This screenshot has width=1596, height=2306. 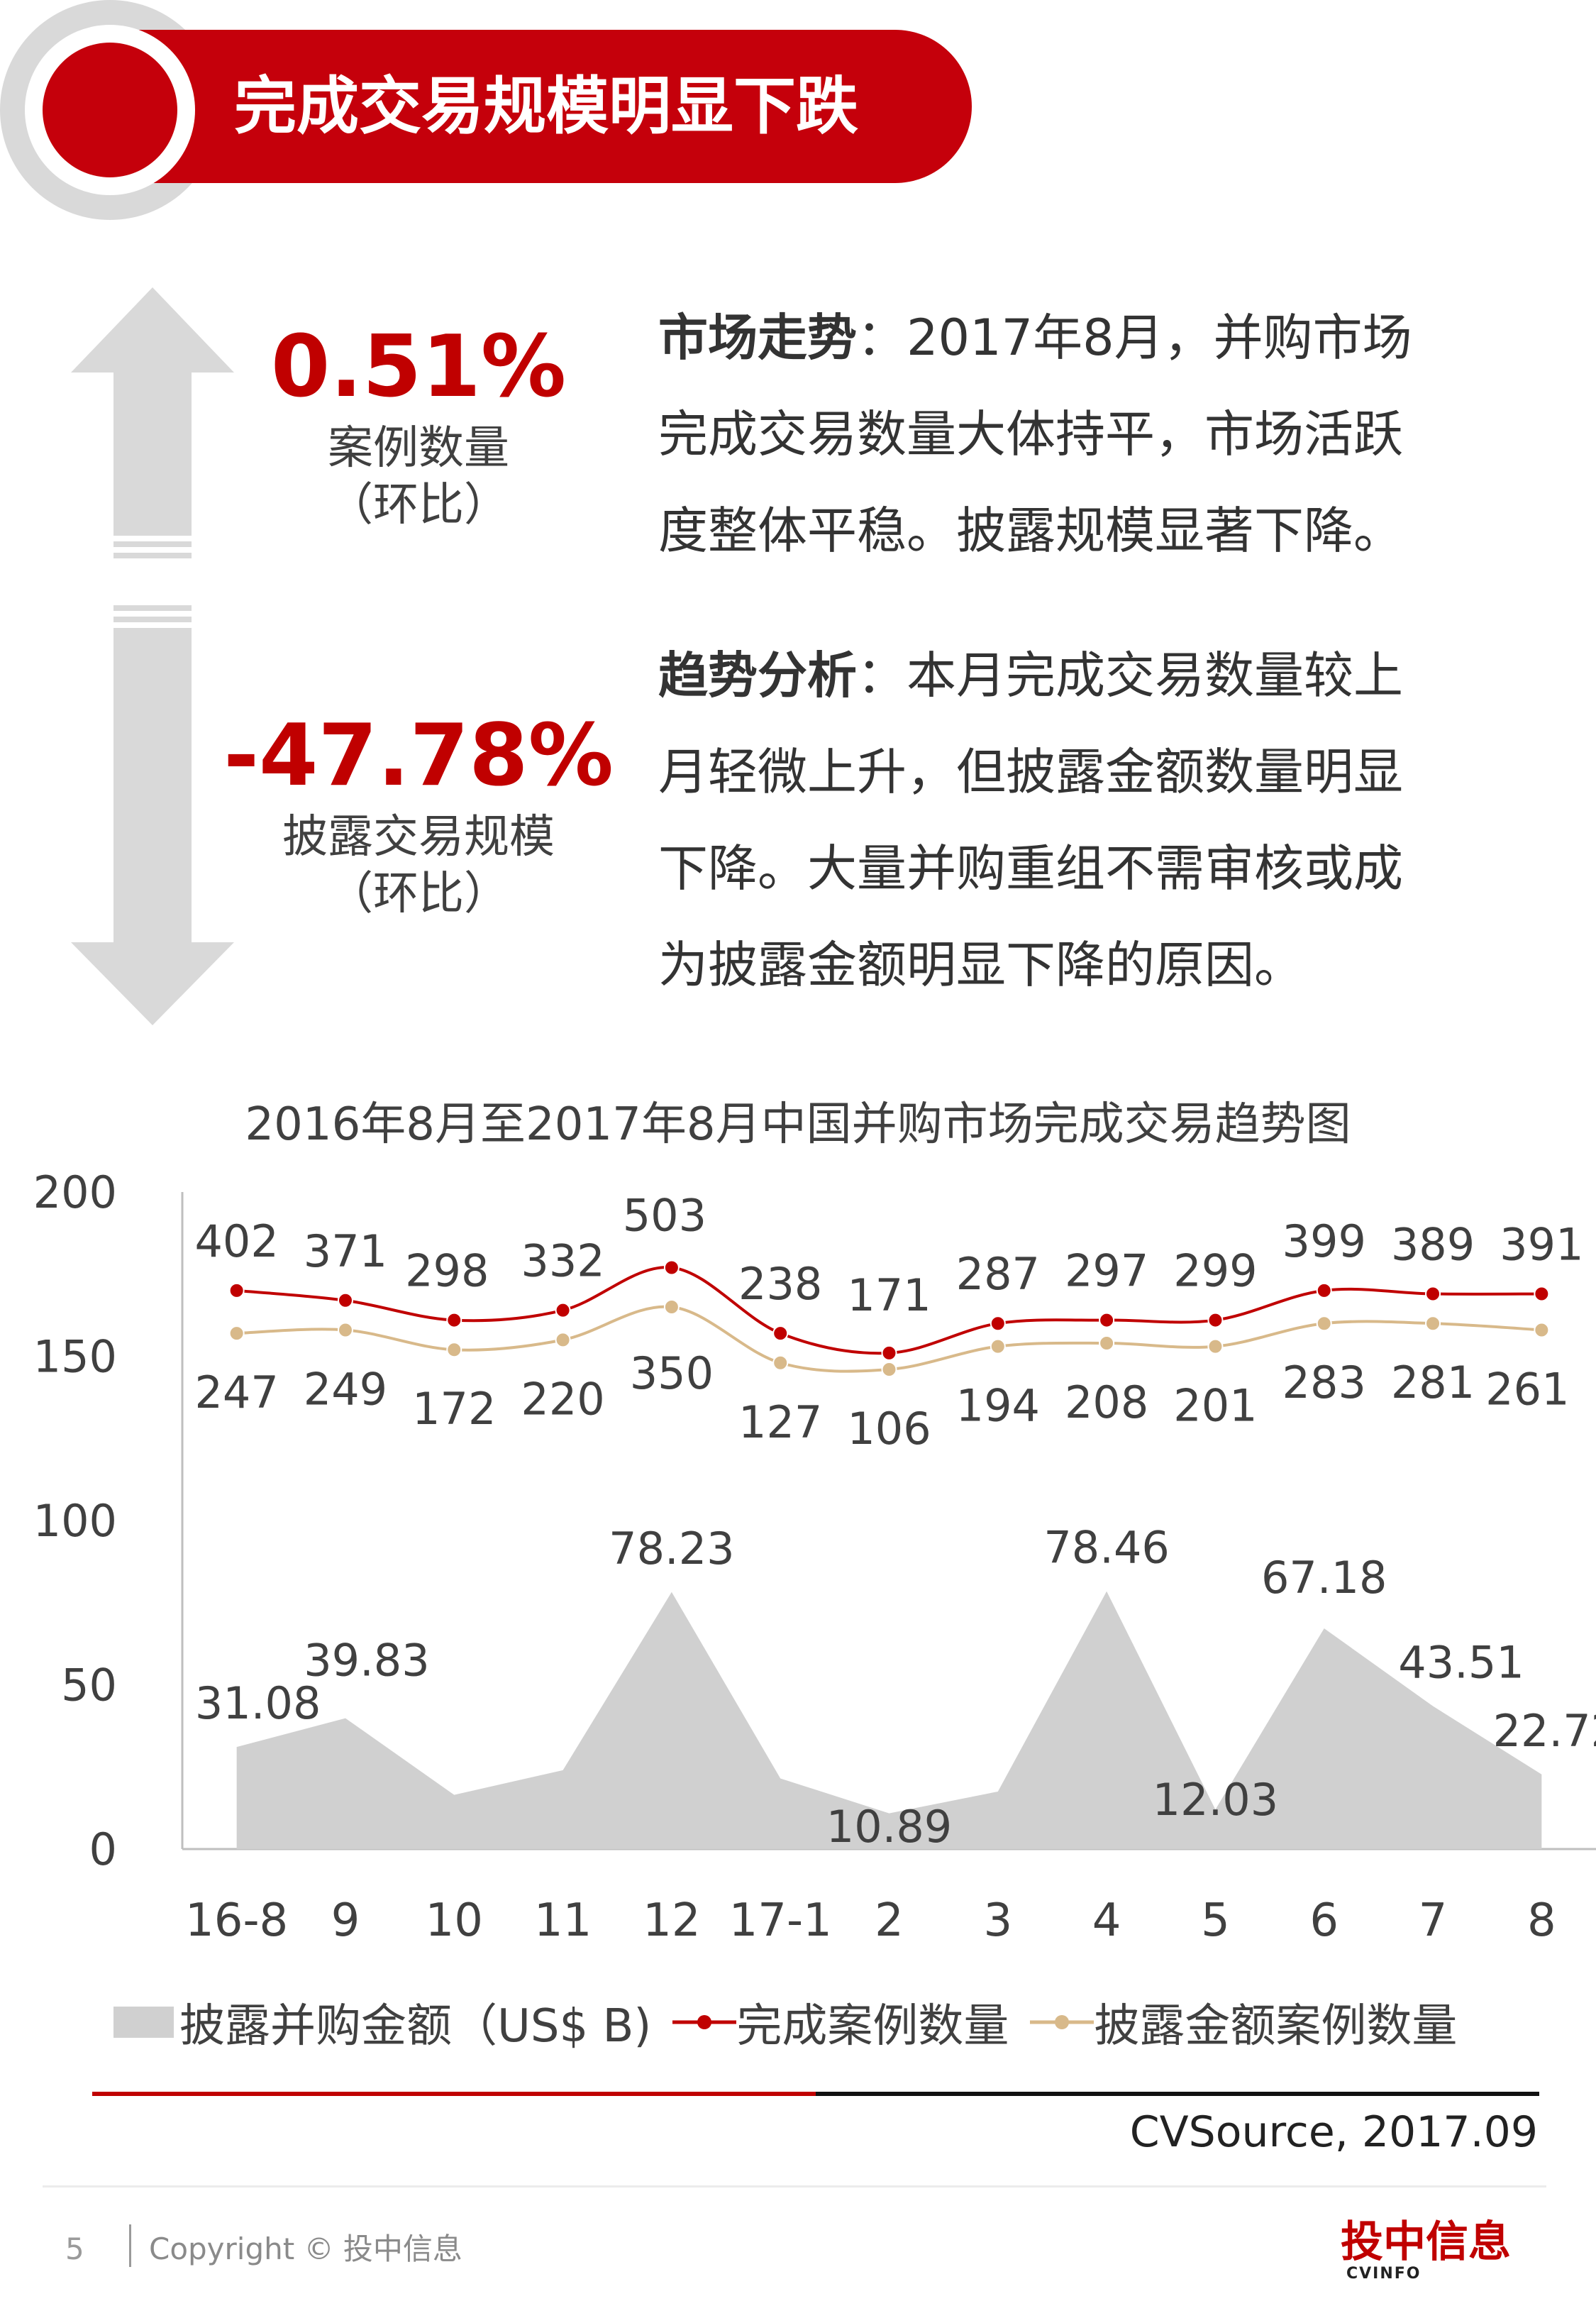 What do you see at coordinates (1030, 675) in the screenshot?
I see `paragraph-line: 趋势分析：本月完成交易数量较上` at bounding box center [1030, 675].